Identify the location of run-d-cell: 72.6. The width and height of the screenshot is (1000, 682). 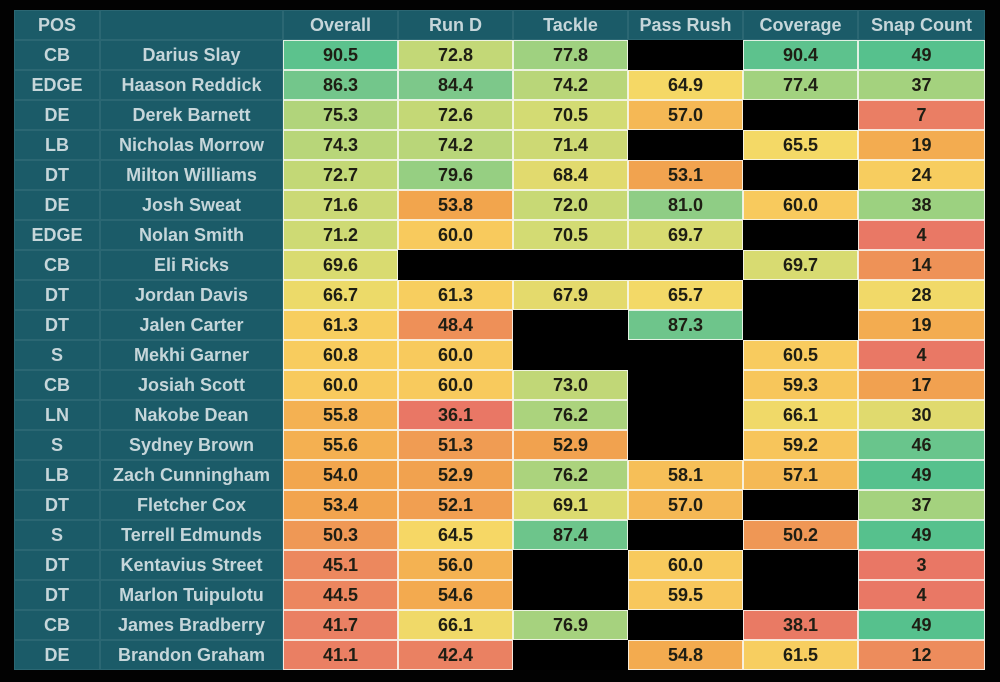
(455, 115).